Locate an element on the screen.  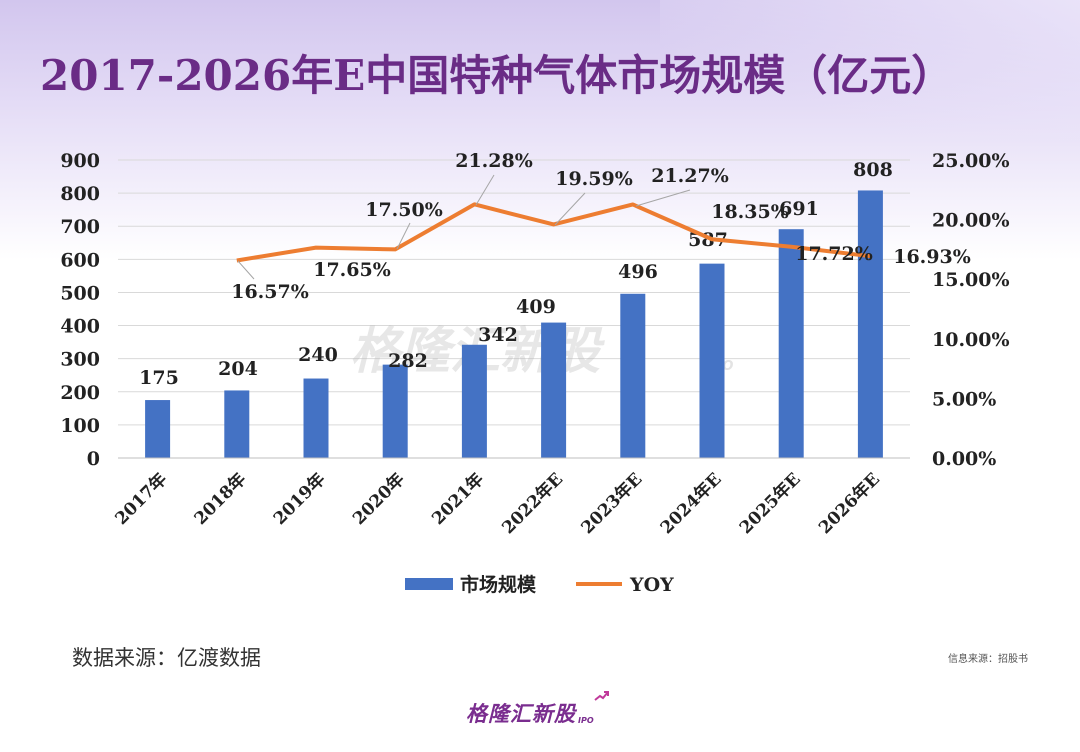
y-left-tick-label: 0 is located at coordinates (93, 459).